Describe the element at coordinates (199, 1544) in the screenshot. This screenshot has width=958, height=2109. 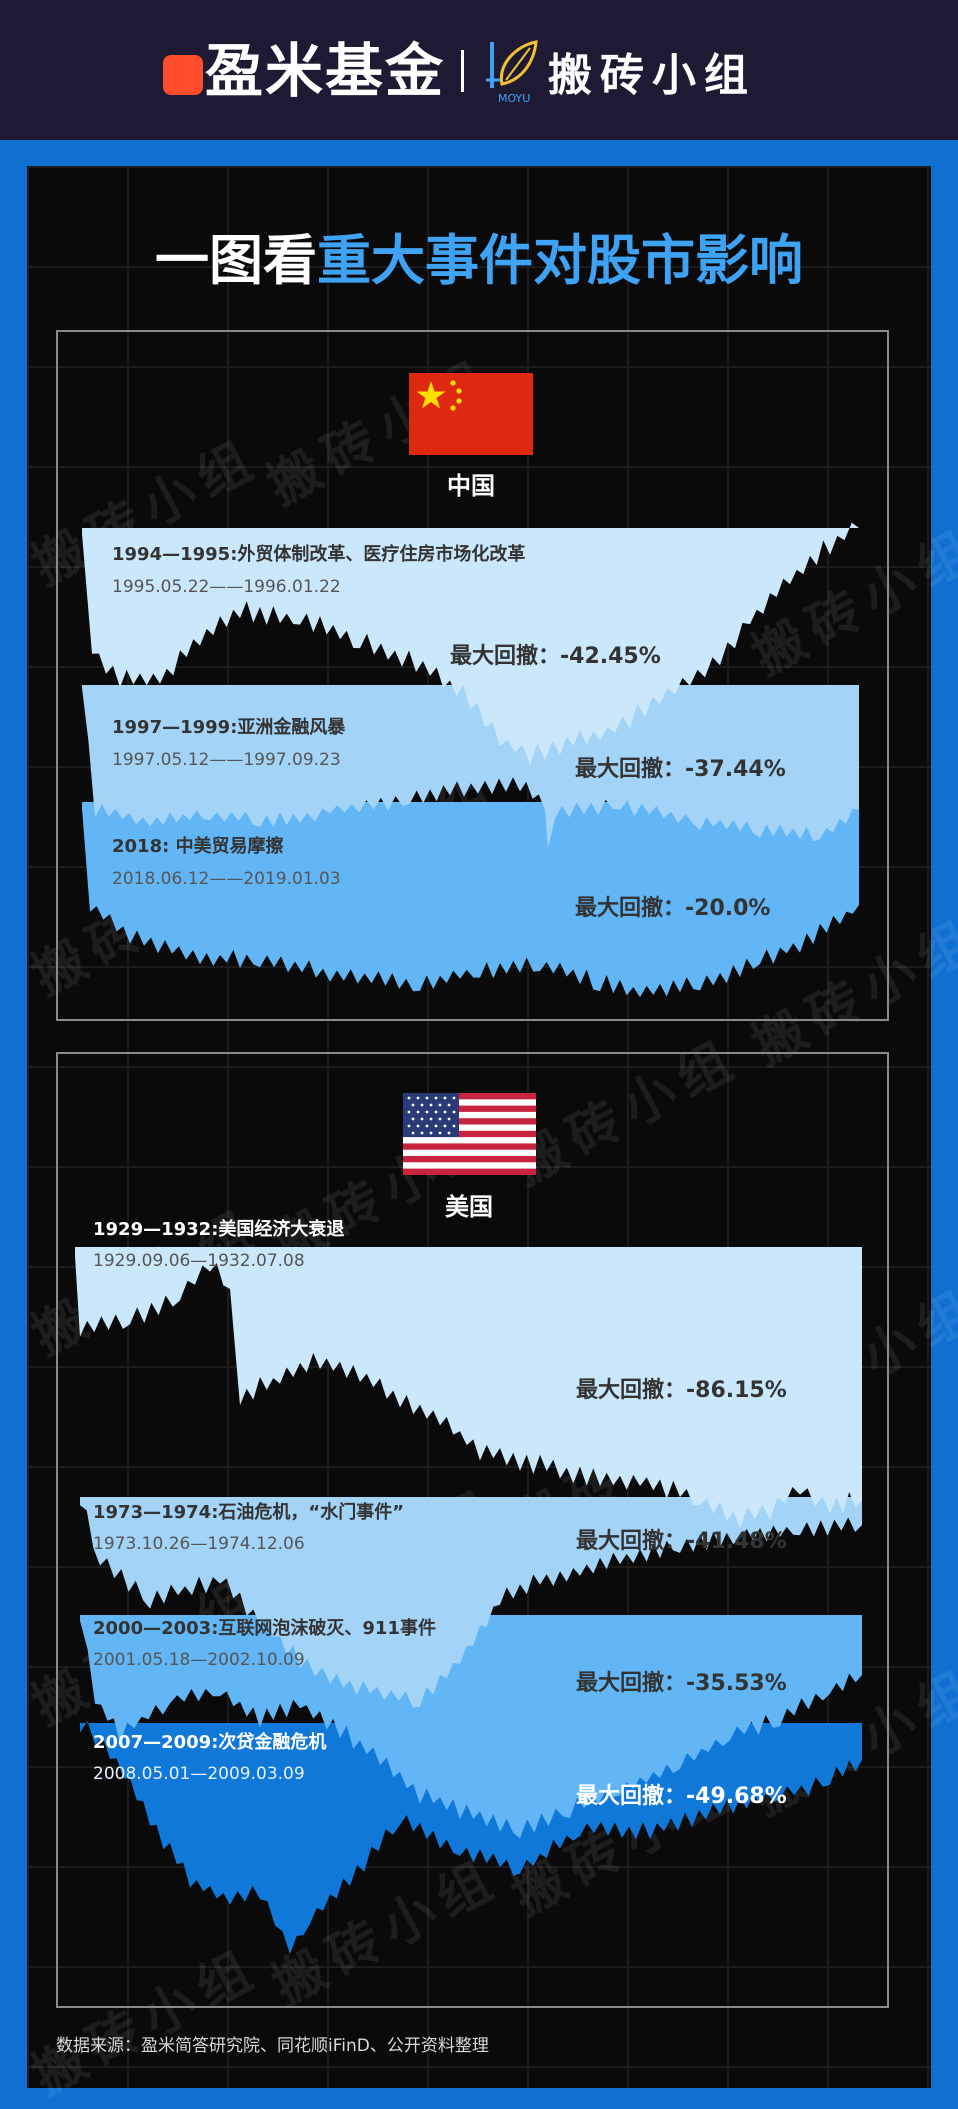
I see `event-period-us-1: 1973.10.26—1974.12.06` at that location.